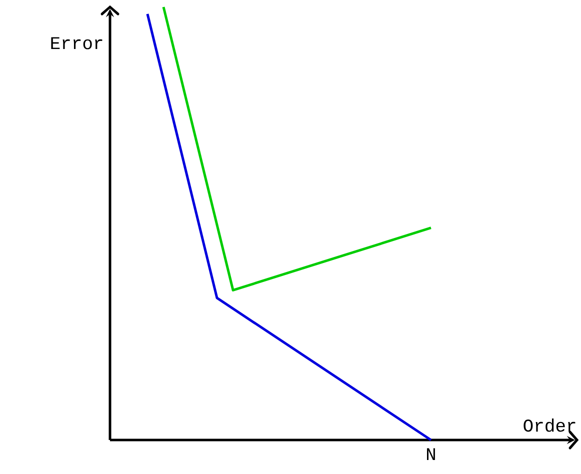 This screenshot has width=581, height=474. Describe the element at coordinates (76, 43) in the screenshot. I see `y-axis-title: Error` at that location.